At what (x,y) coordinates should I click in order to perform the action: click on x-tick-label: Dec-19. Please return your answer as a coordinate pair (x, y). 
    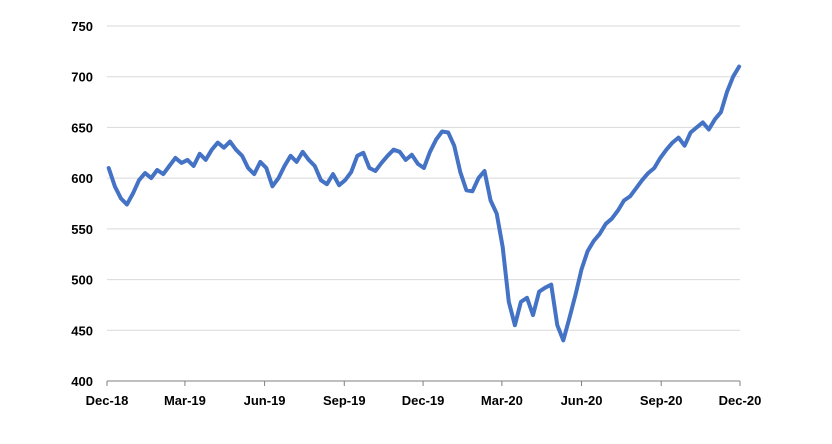
    Looking at the image, I should click on (423, 400).